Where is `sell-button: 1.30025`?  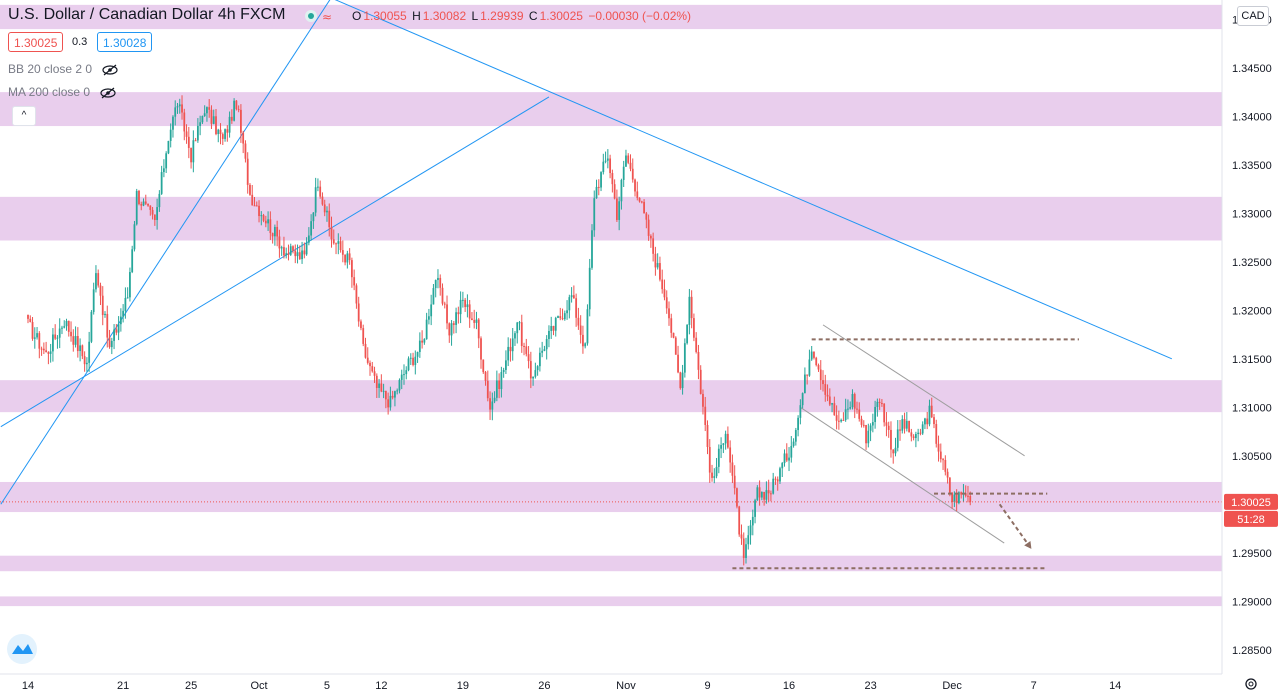
sell-button: 1.30025 is located at coordinates (36, 42).